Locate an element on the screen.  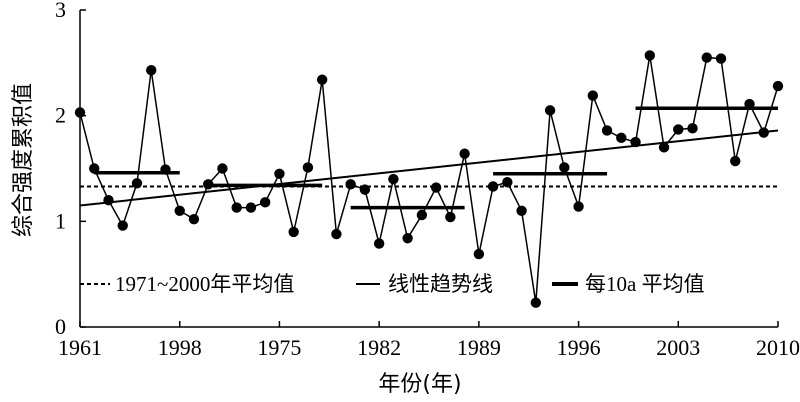
y-tick-label: 3 is located at coordinates (60, 11).